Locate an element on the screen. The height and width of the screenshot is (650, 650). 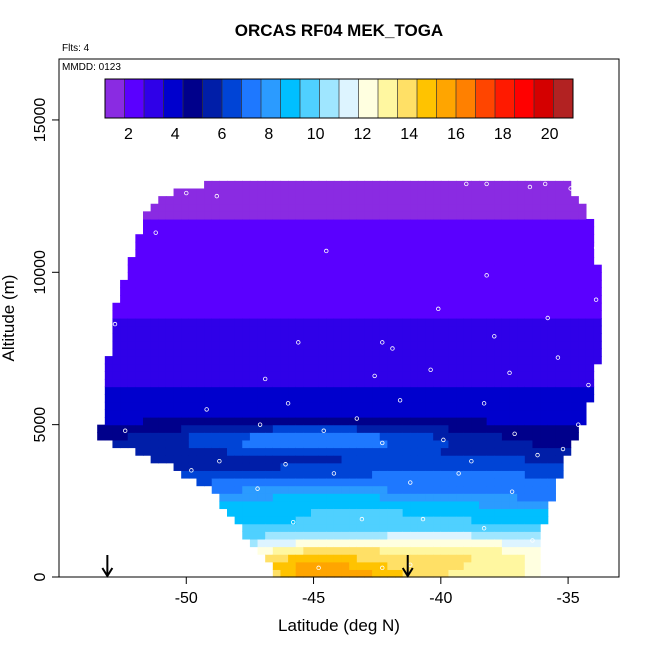
colorbar-tick-label: 6 is located at coordinates (222, 134).